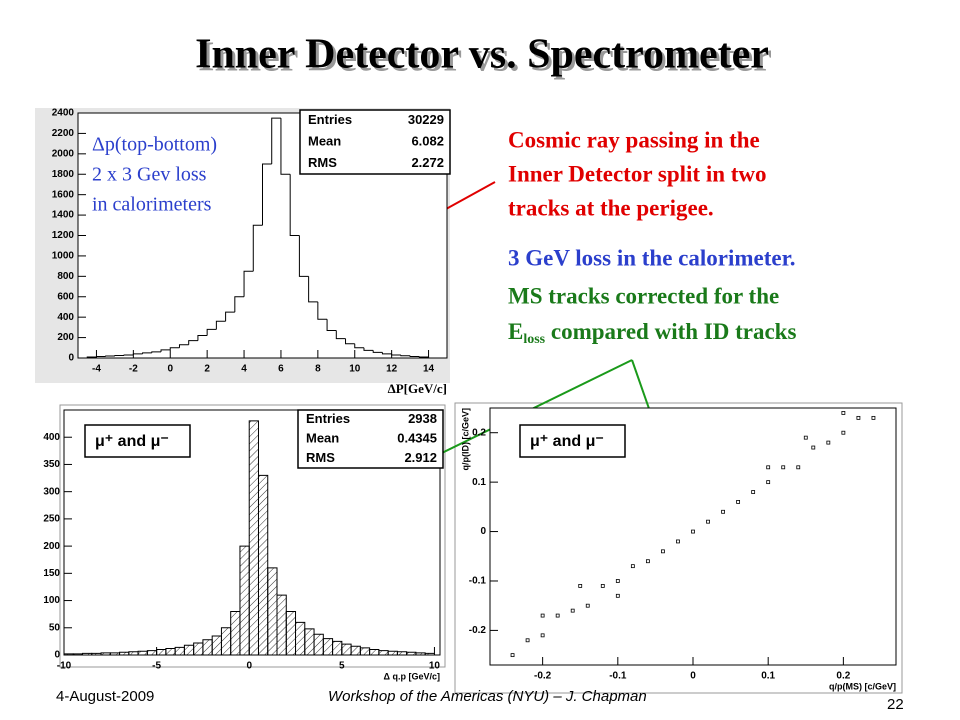 The height and width of the screenshot is (720, 960). I want to click on y-tick-label: -0.2, so click(478, 630).